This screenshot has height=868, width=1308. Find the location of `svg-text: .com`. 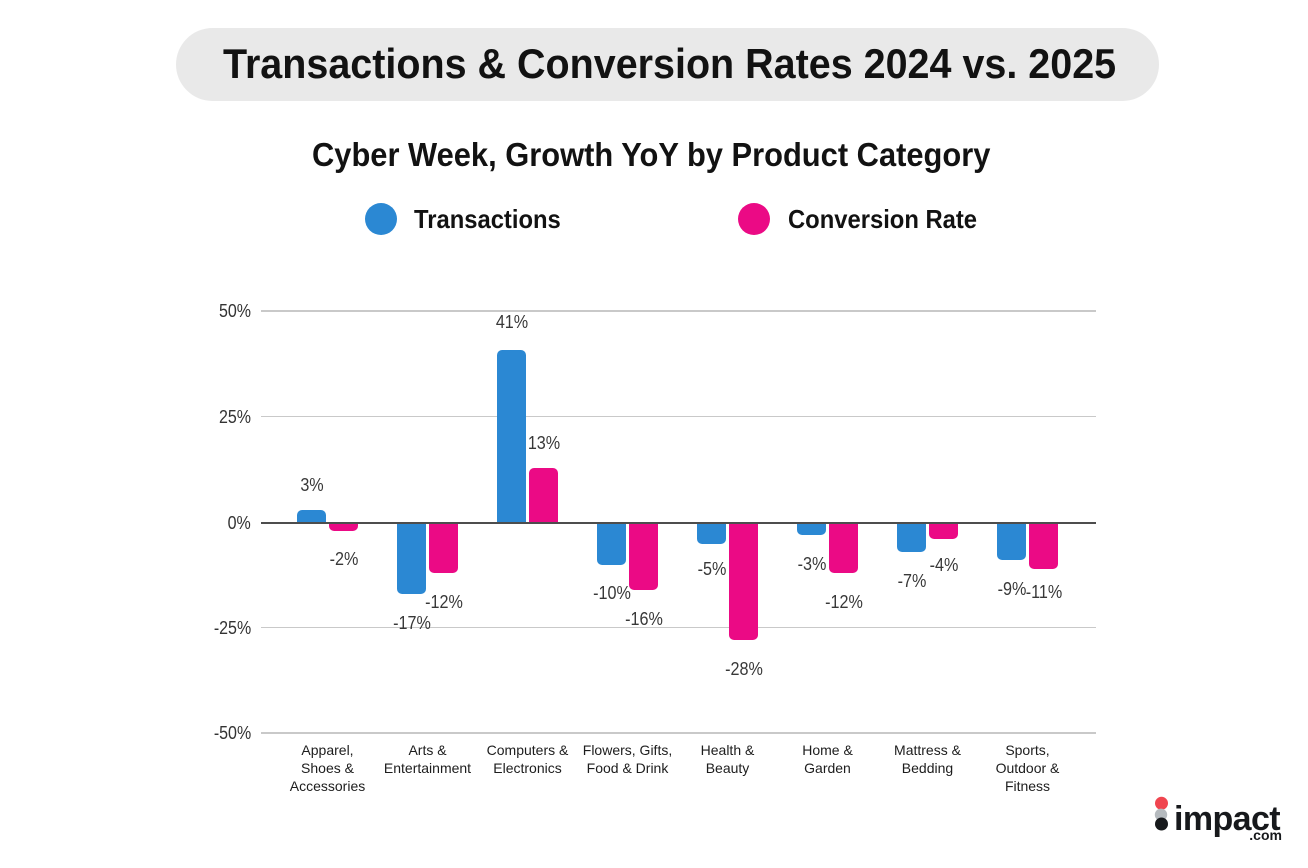

svg-text: .com is located at coordinates (1265, 835).